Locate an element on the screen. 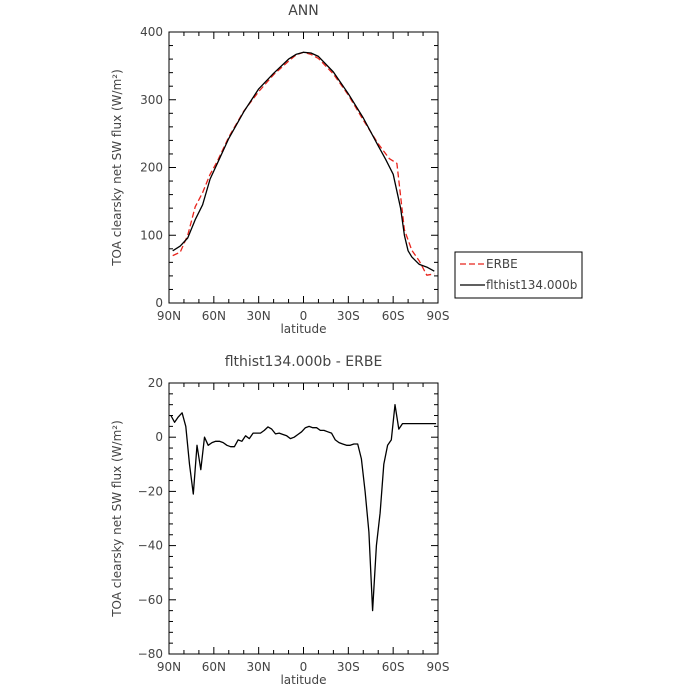  legend-label: ERBE is located at coordinates (502, 264).